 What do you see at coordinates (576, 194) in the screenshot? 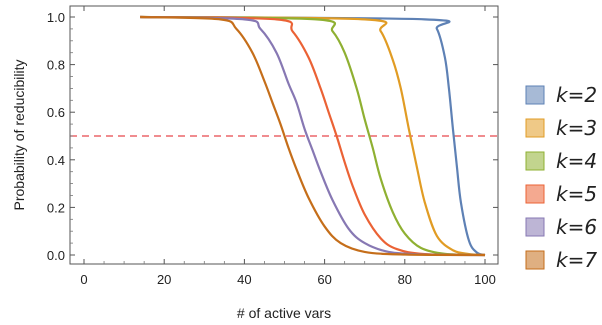
I see `legend-label: k=5` at bounding box center [576, 194].